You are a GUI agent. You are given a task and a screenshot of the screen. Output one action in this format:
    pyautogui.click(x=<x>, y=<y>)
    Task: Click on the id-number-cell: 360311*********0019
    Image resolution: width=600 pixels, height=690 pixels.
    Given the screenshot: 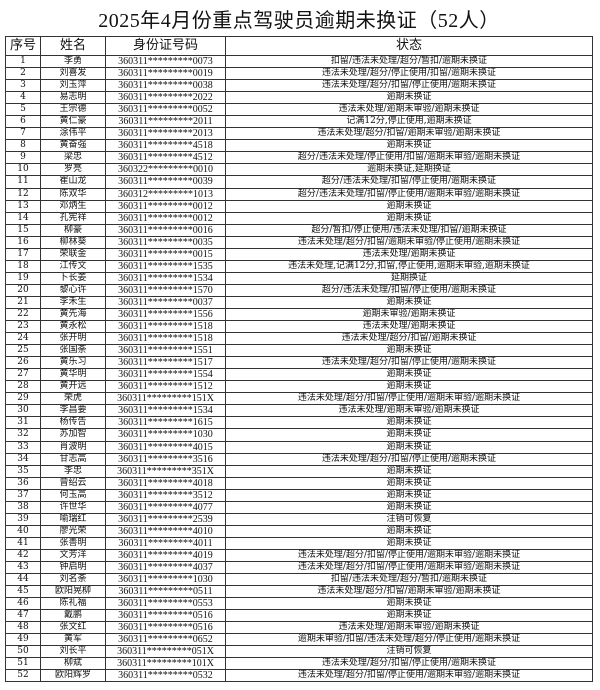 What is the action you would take?
    pyautogui.click(x=165, y=74)
    